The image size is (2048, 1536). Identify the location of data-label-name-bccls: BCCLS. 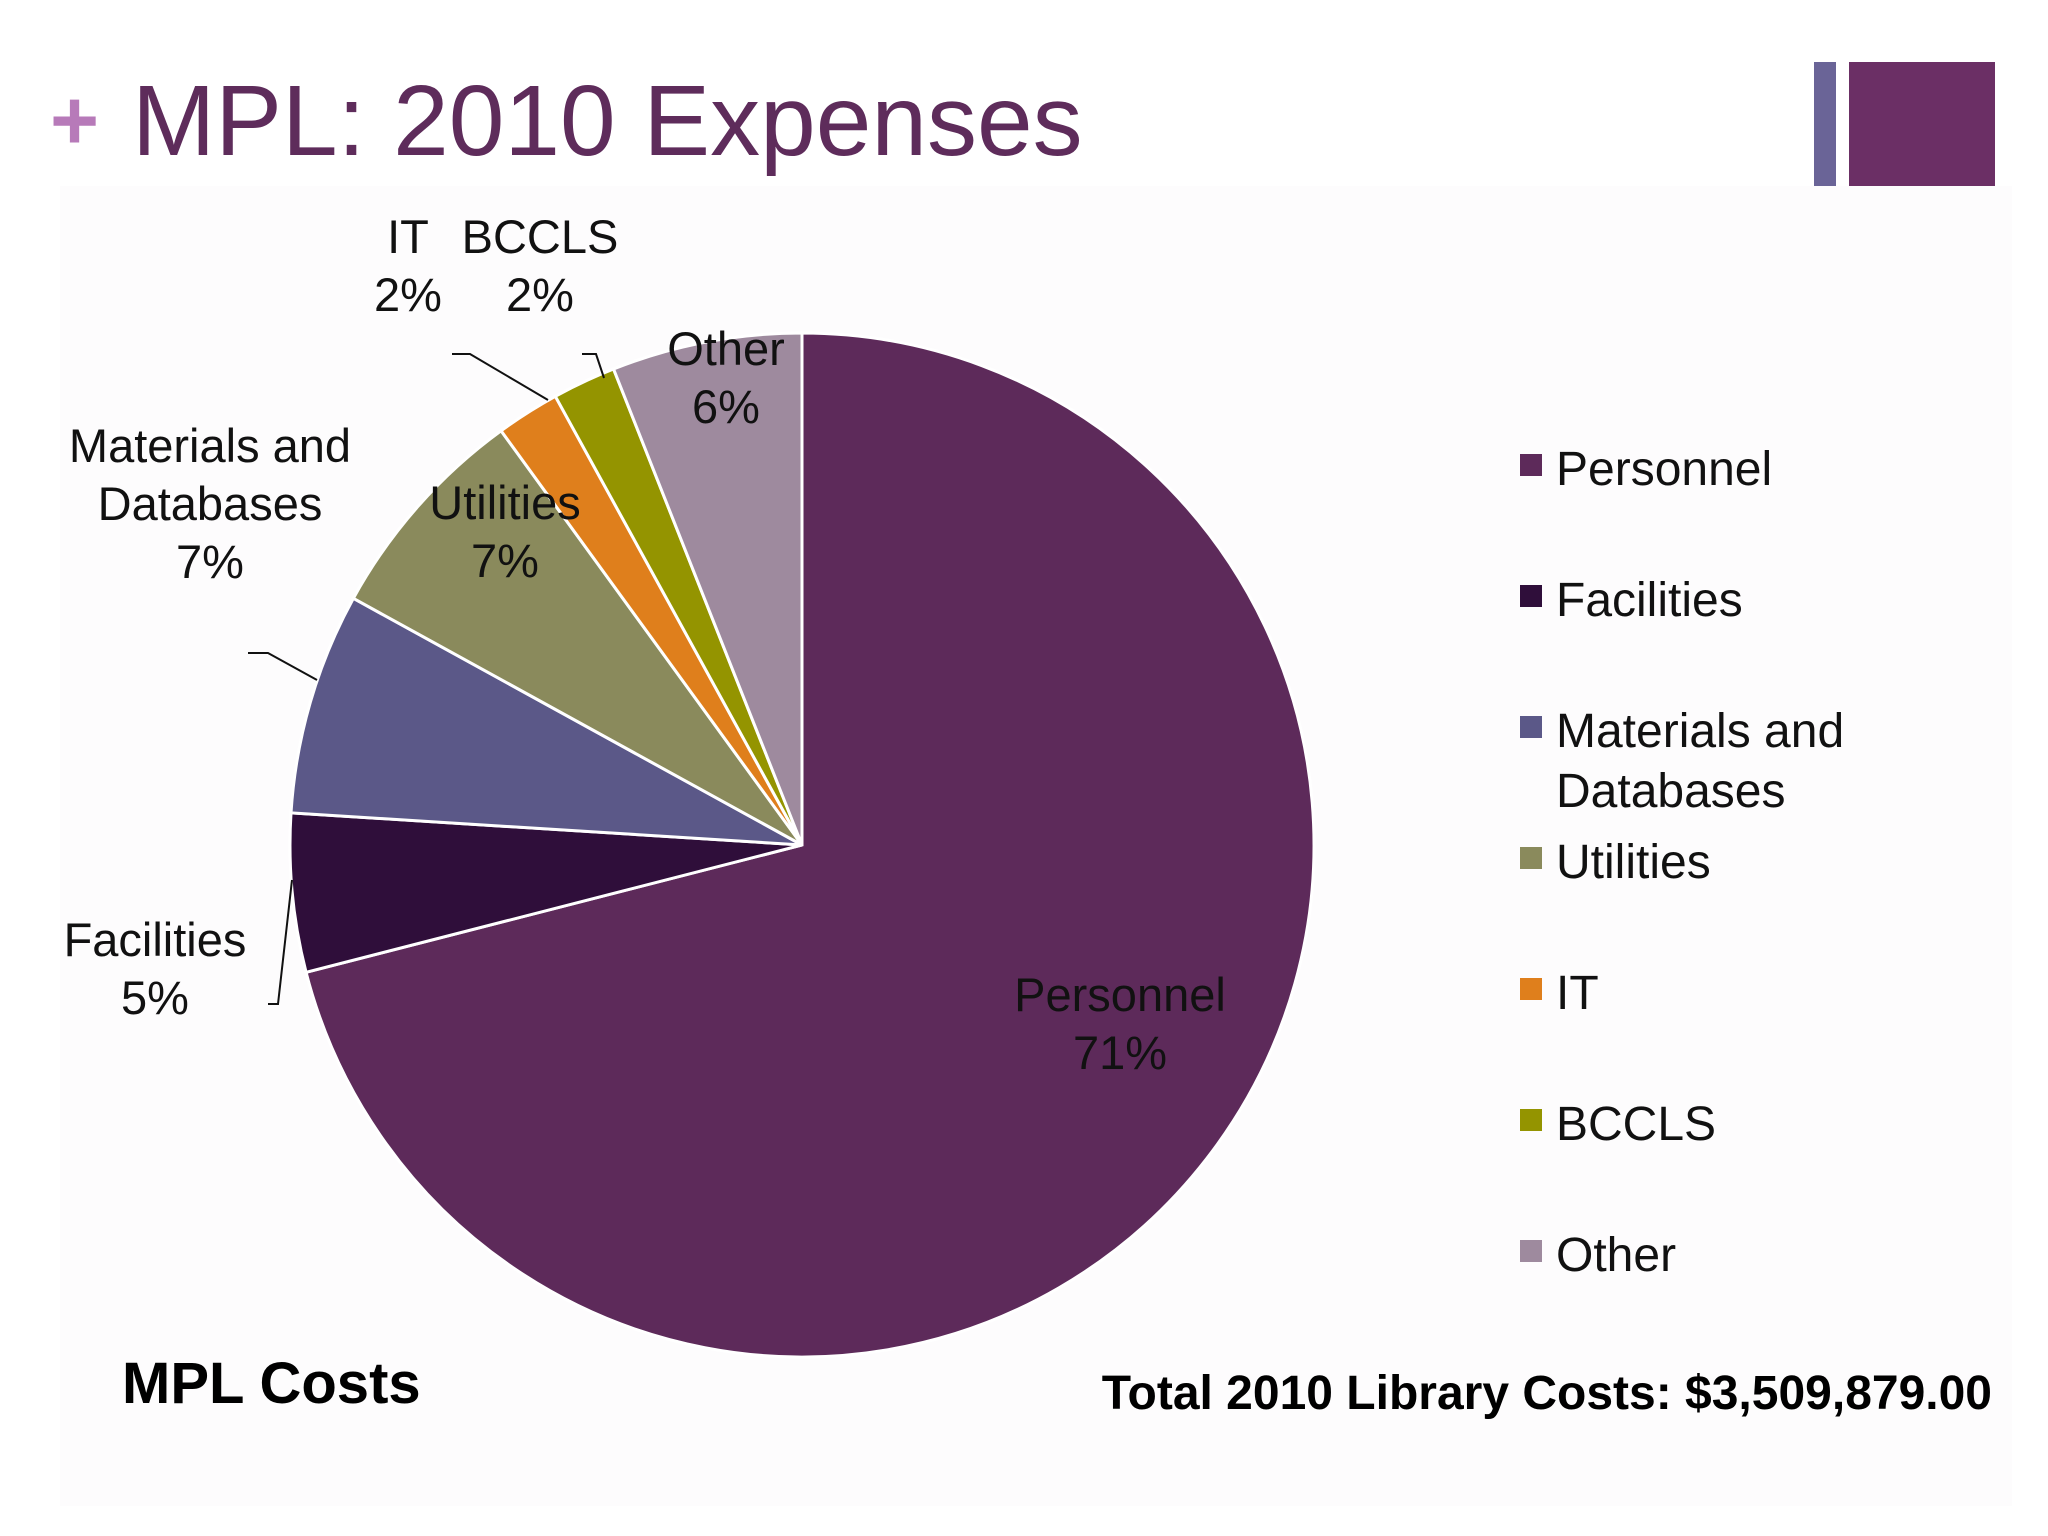
(540, 236).